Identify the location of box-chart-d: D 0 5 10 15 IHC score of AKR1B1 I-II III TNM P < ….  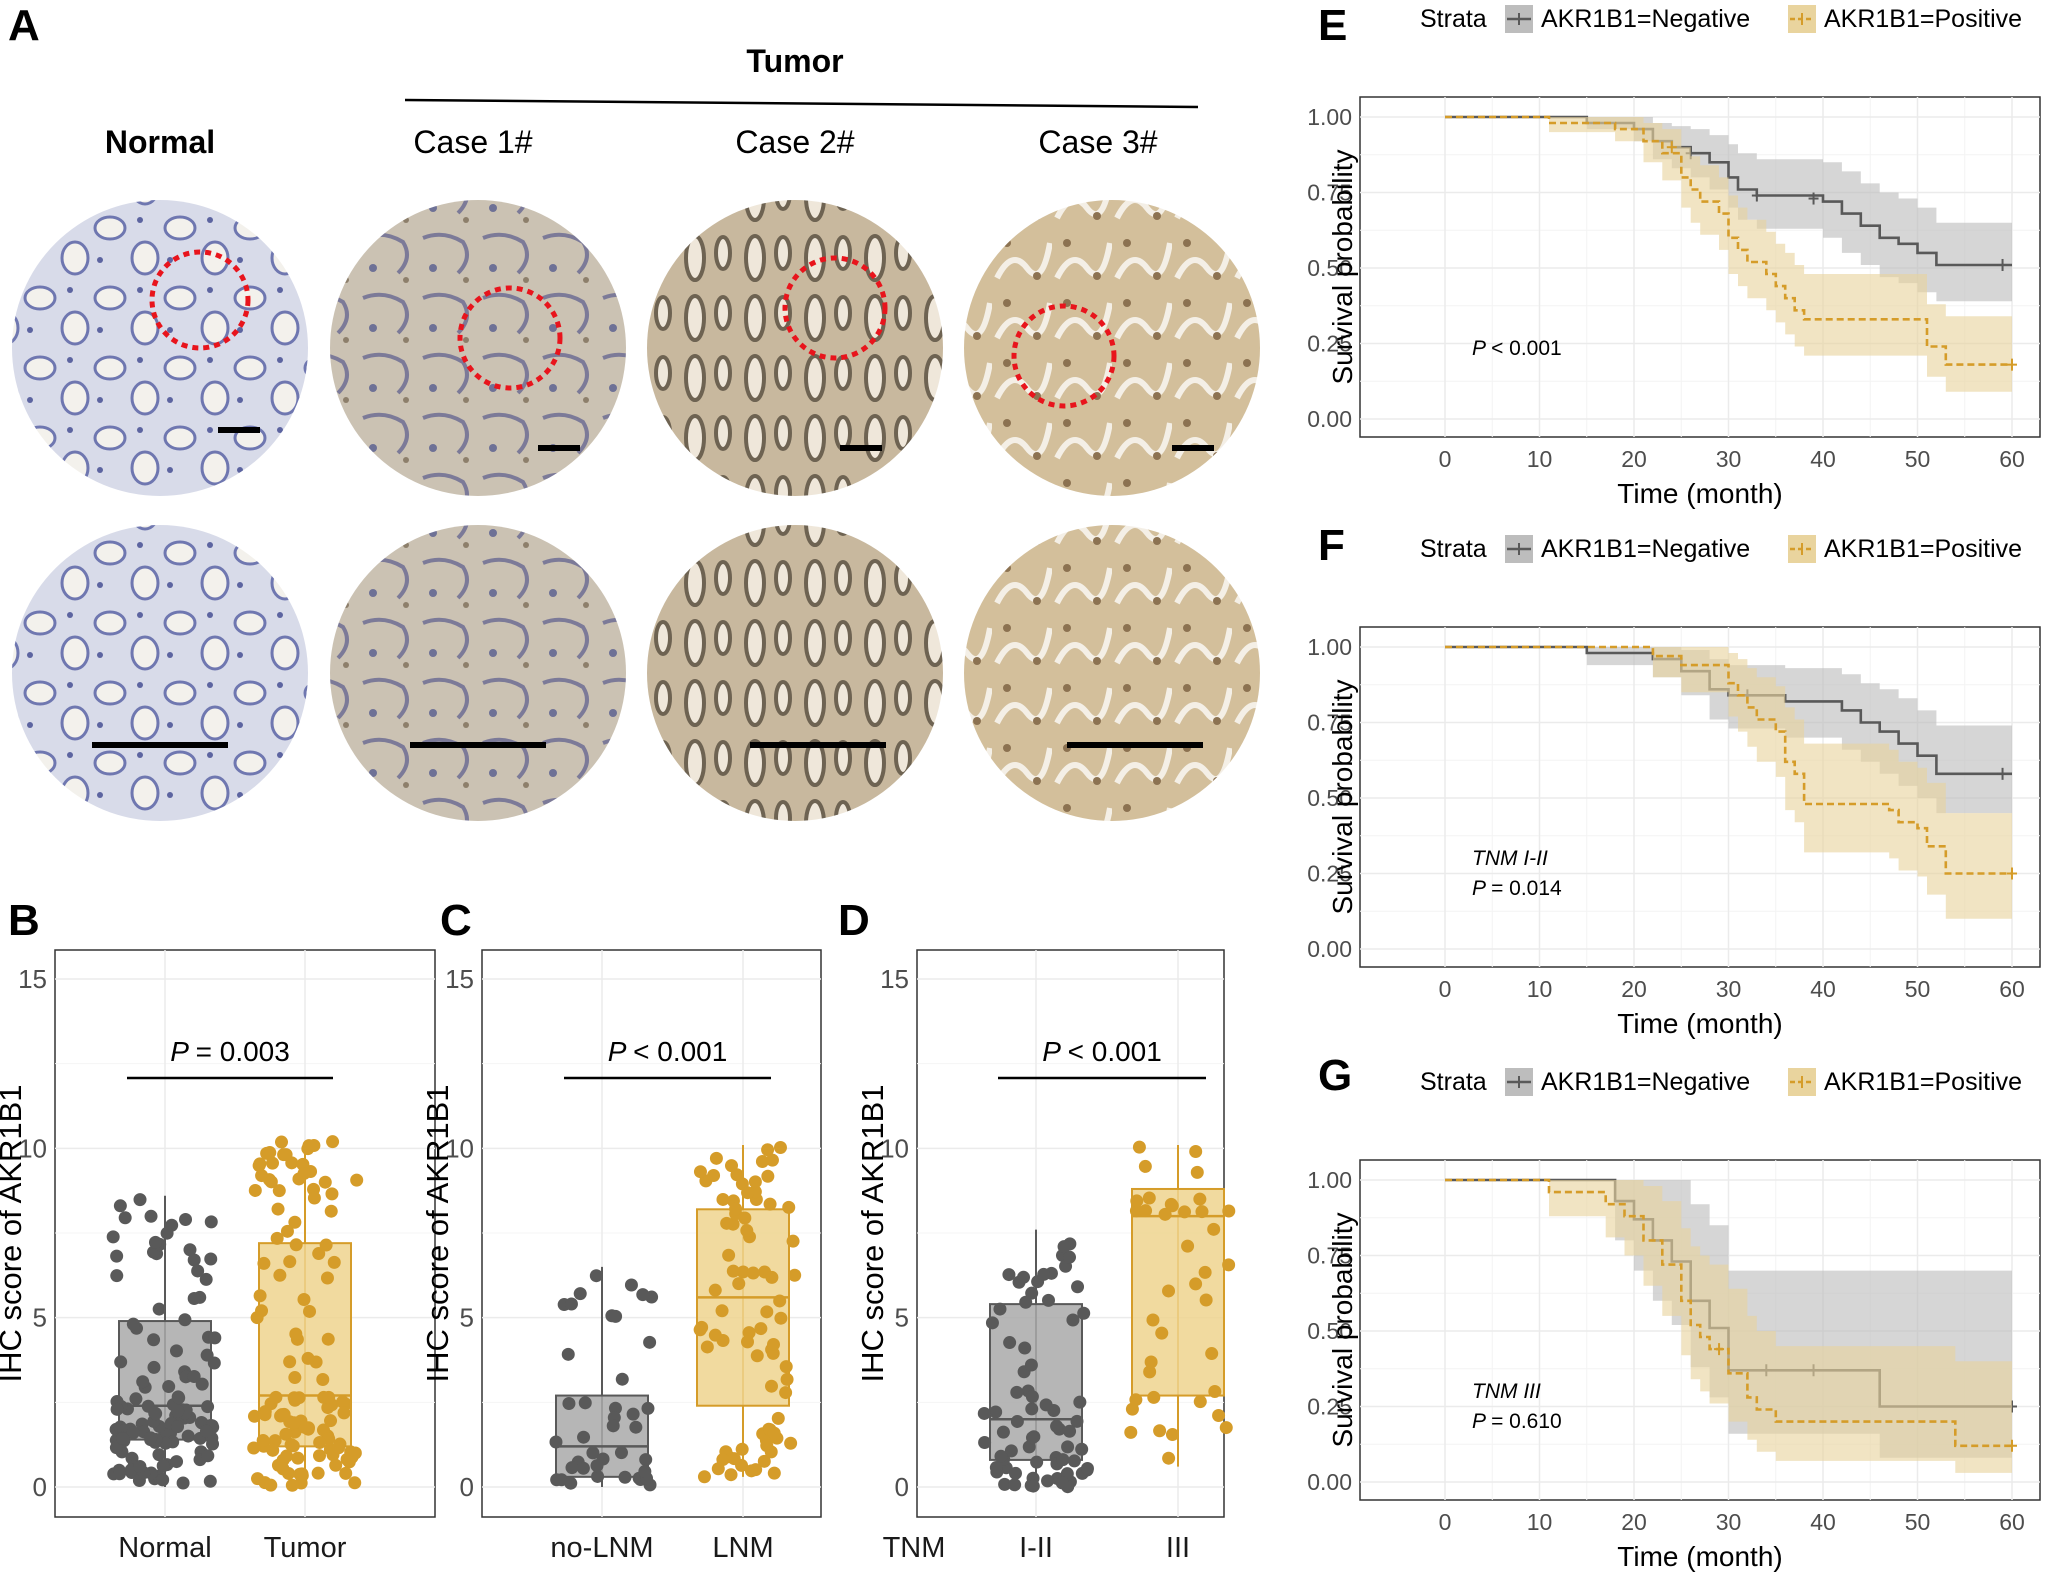
(1037, 1230).